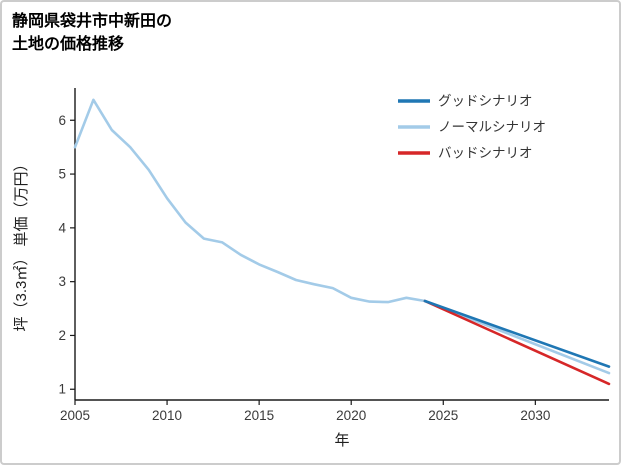 Image resolution: width=621 pixels, height=465 pixels. Describe the element at coordinates (485, 101) in the screenshot. I see `legend-label-good: グッドシナリオ` at that location.